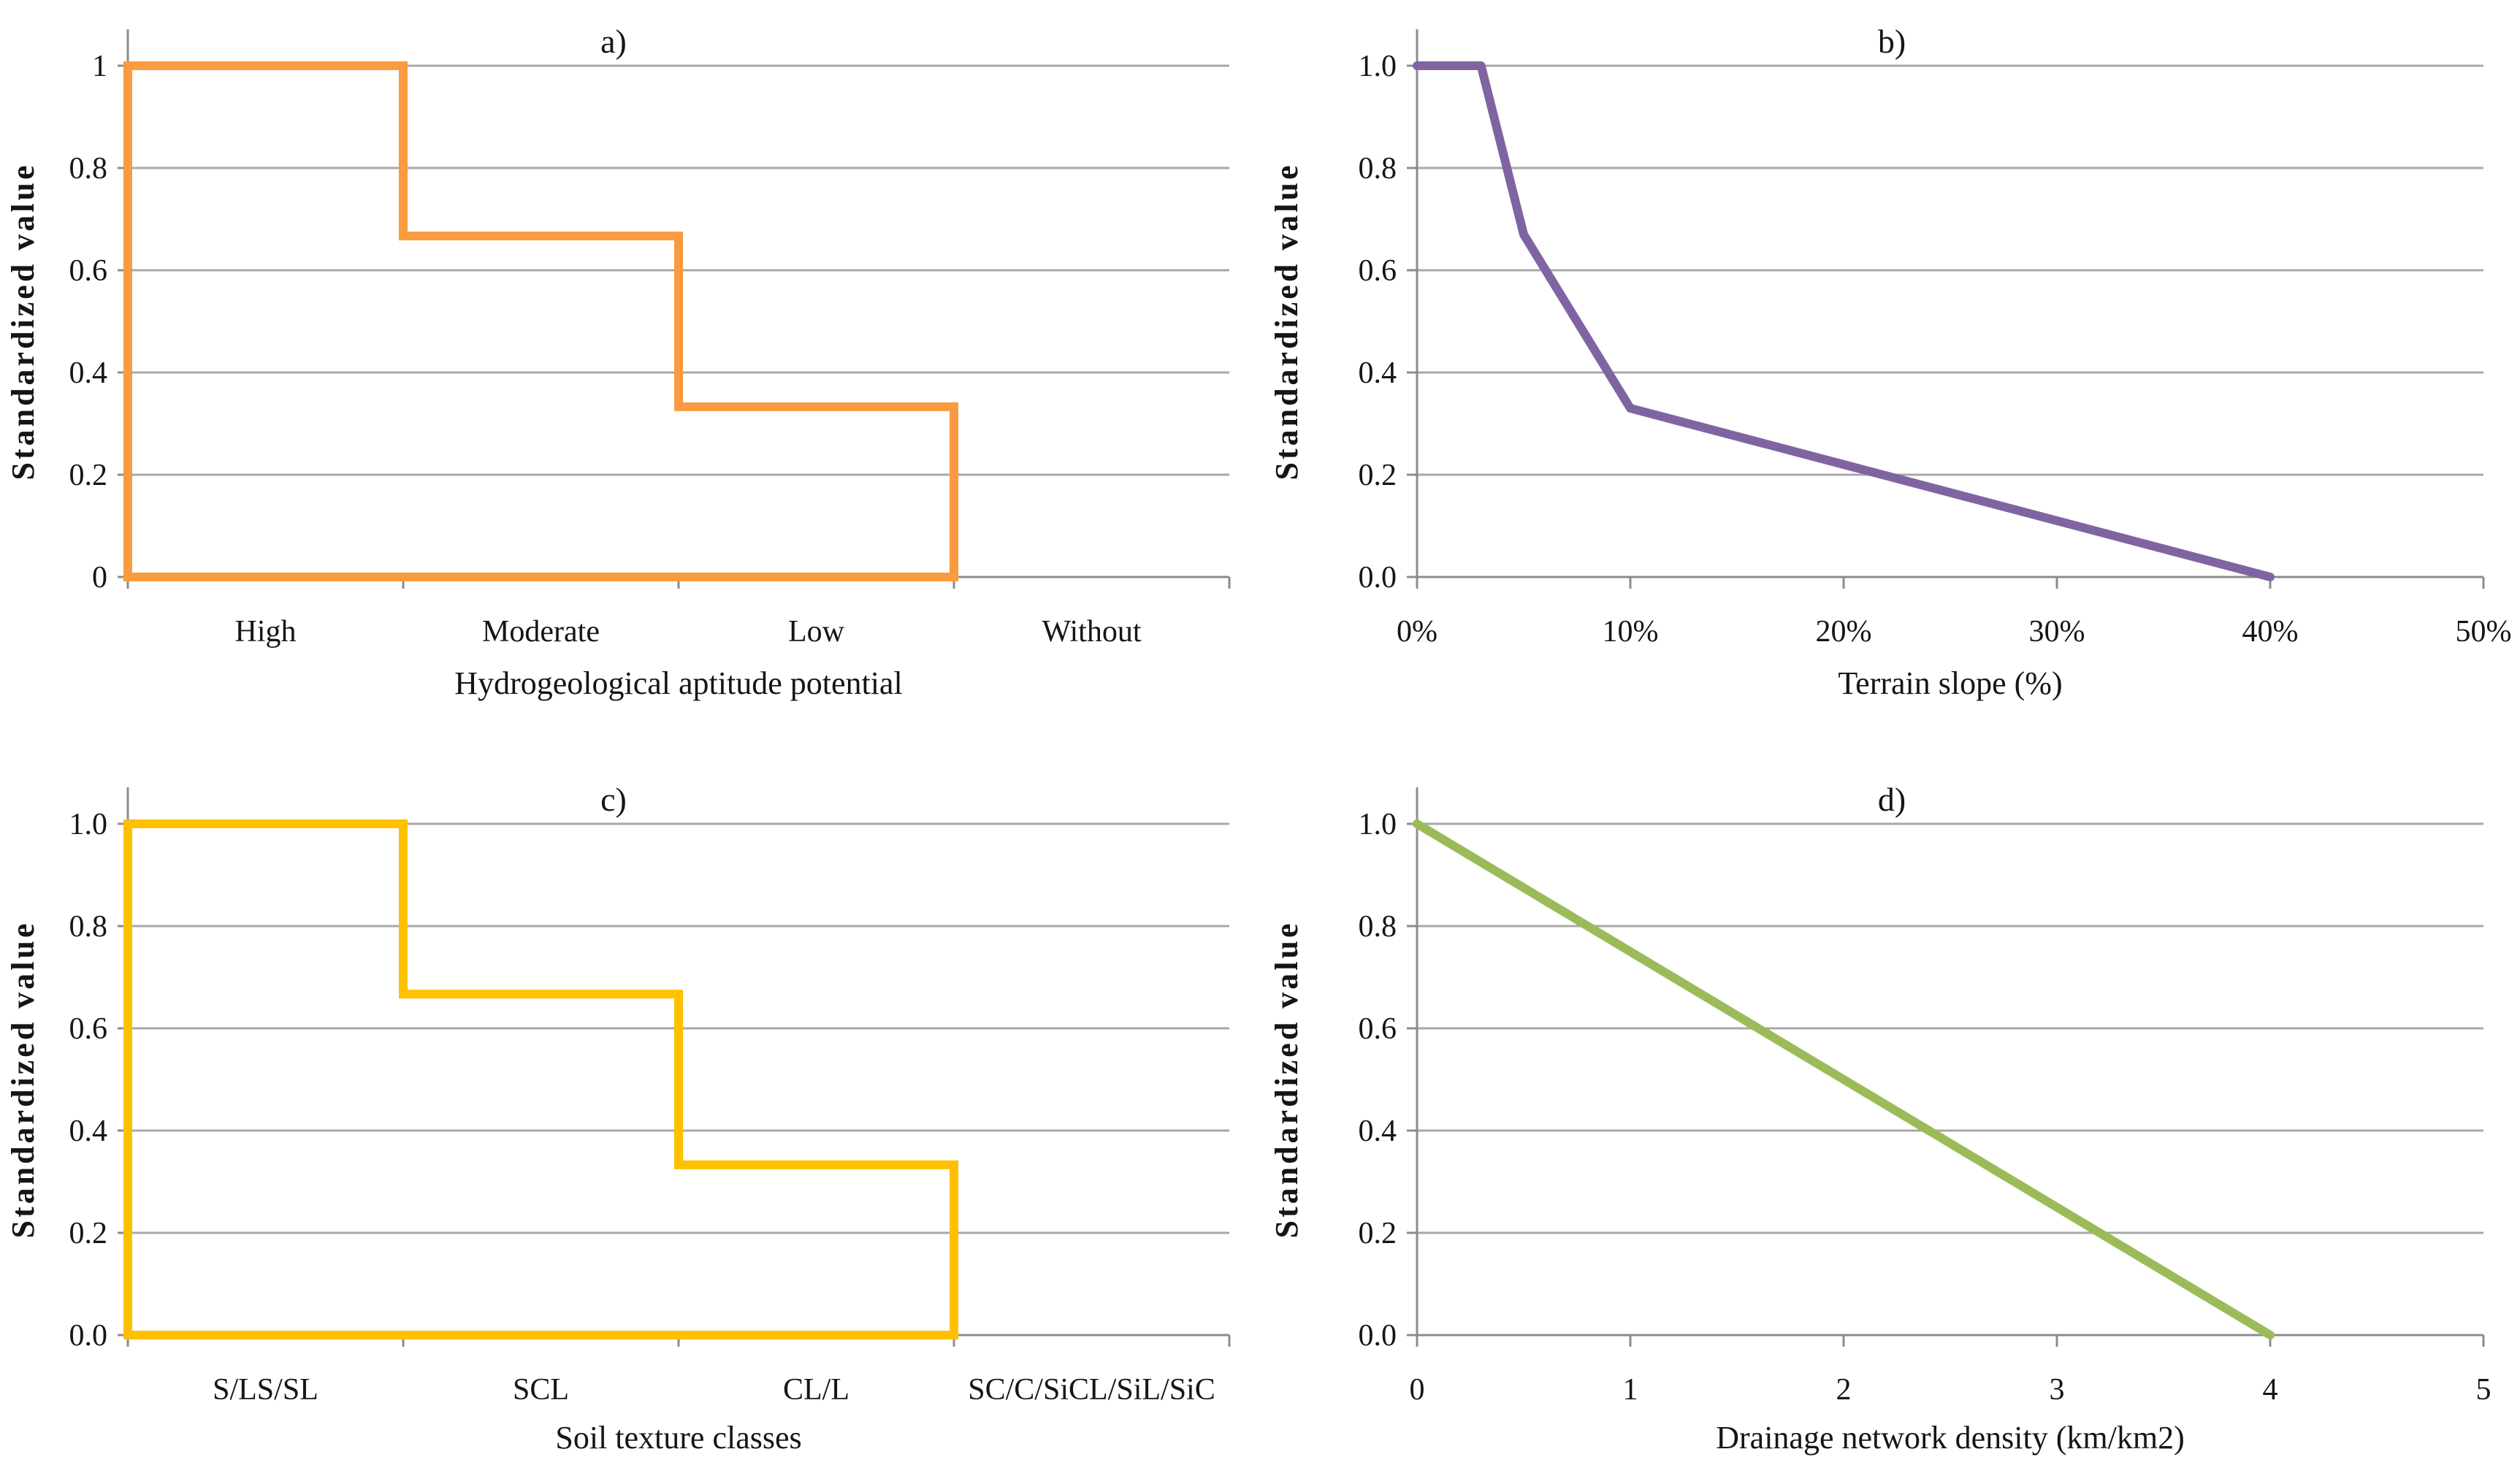 This screenshot has width=2520, height=1468. What do you see at coordinates (1417, 632) in the screenshot?
I see `x-tick-label: 0%` at bounding box center [1417, 632].